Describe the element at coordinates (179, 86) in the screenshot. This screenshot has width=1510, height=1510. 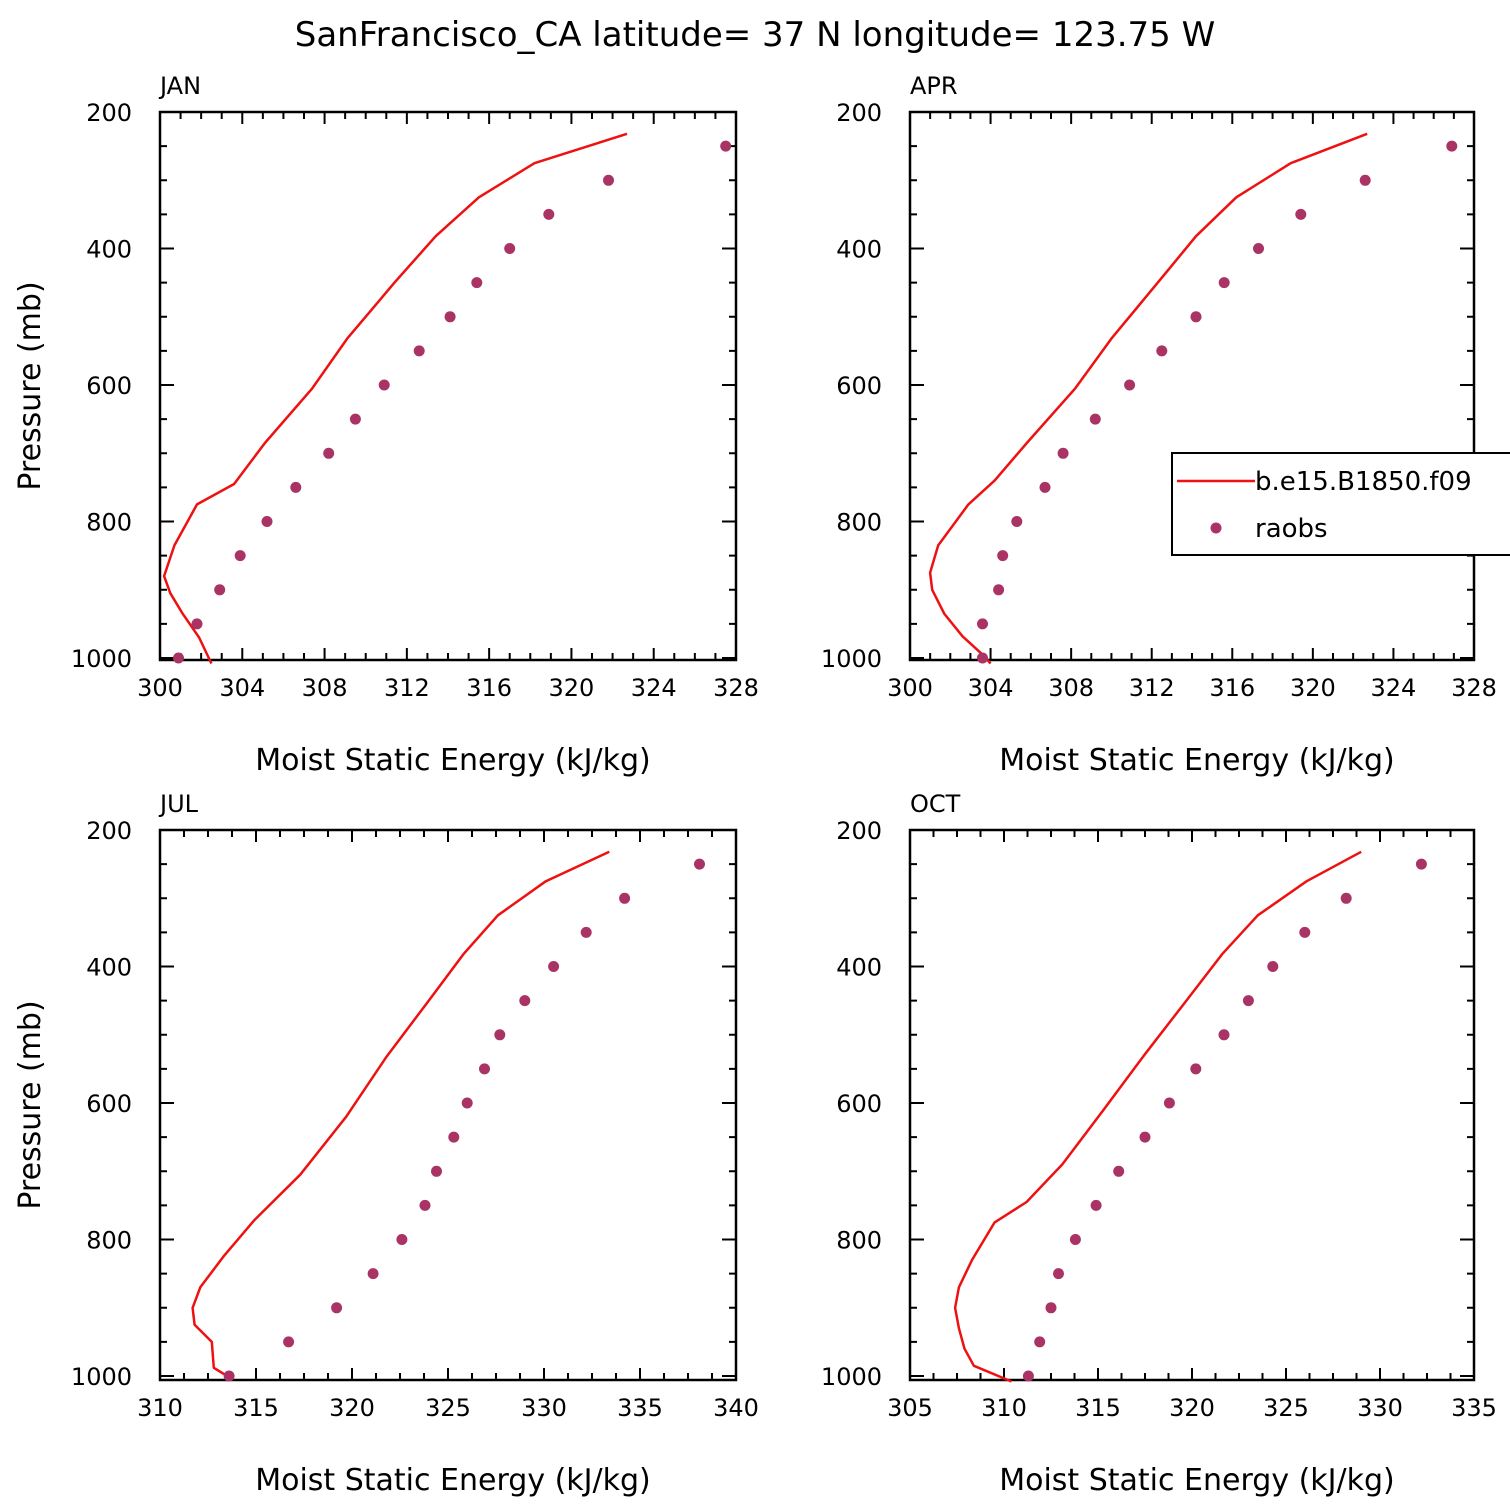
I see `panel-label: JAN` at that location.